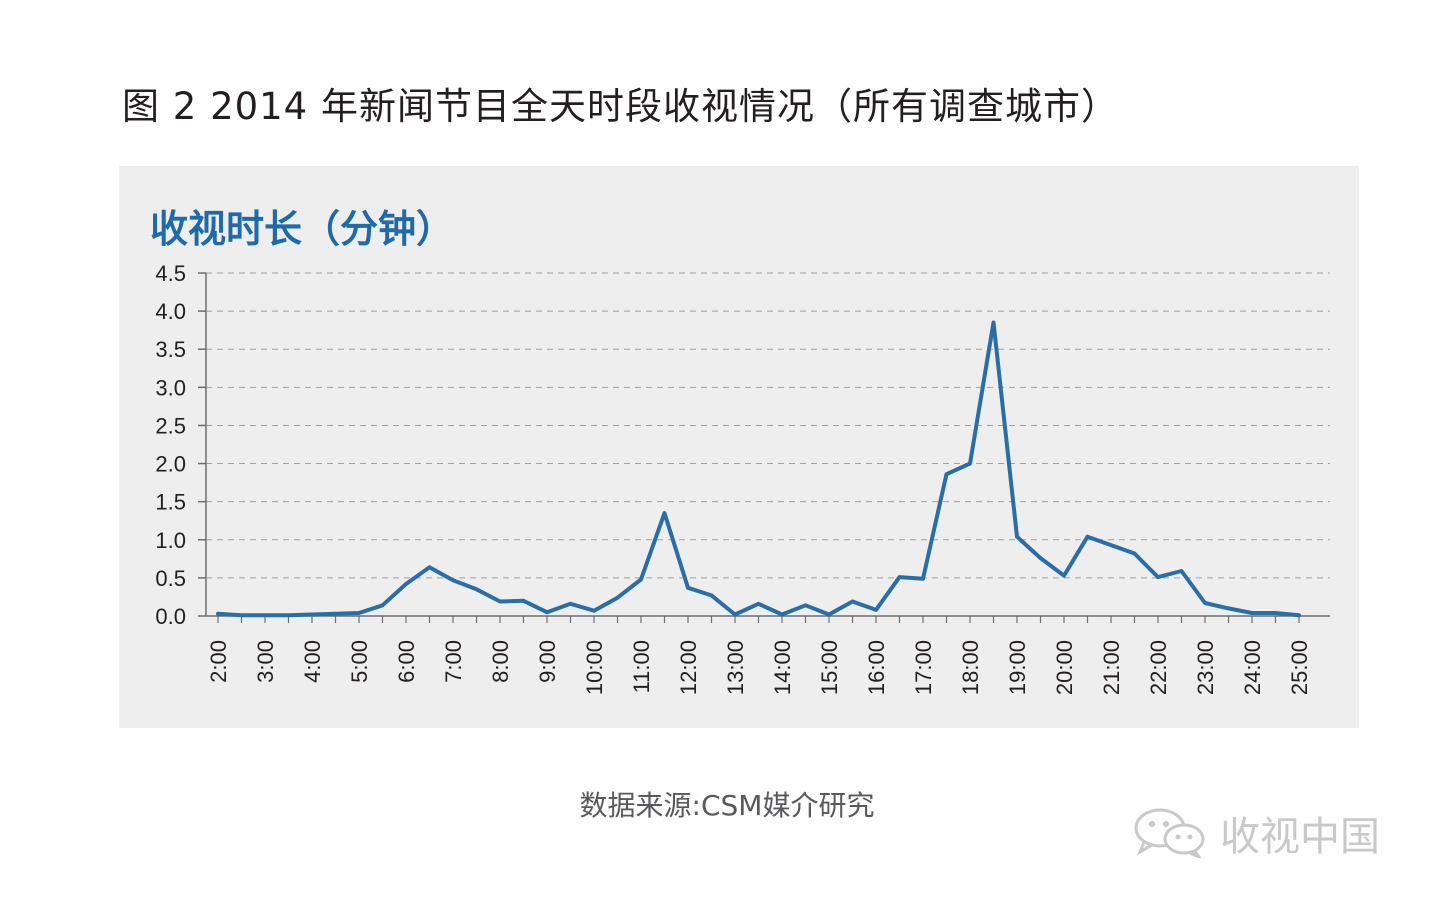  I want to click on x-tick-label: 24:00, so click(1252, 667).